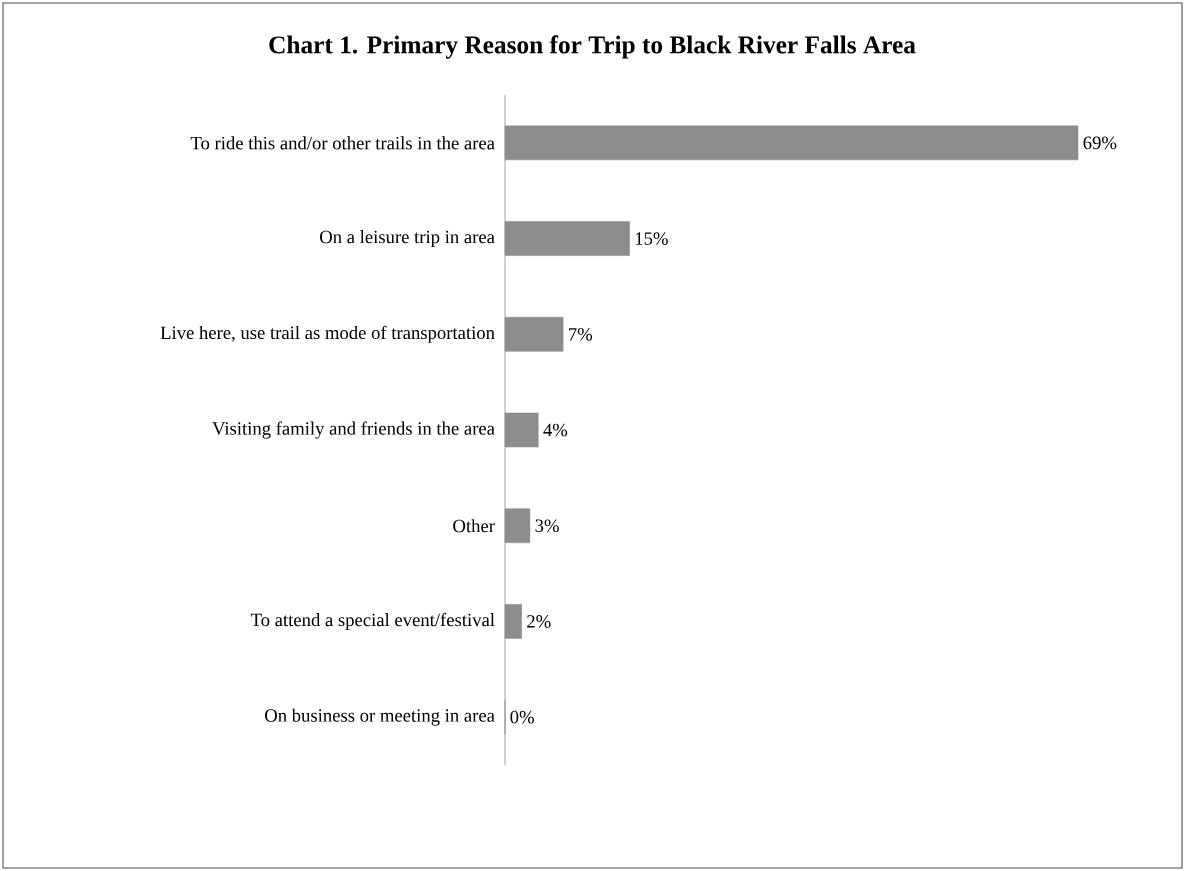 The height and width of the screenshot is (871, 1185). Describe the element at coordinates (380, 717) in the screenshot. I see `y-tick-label: On business or meeting in area` at that location.